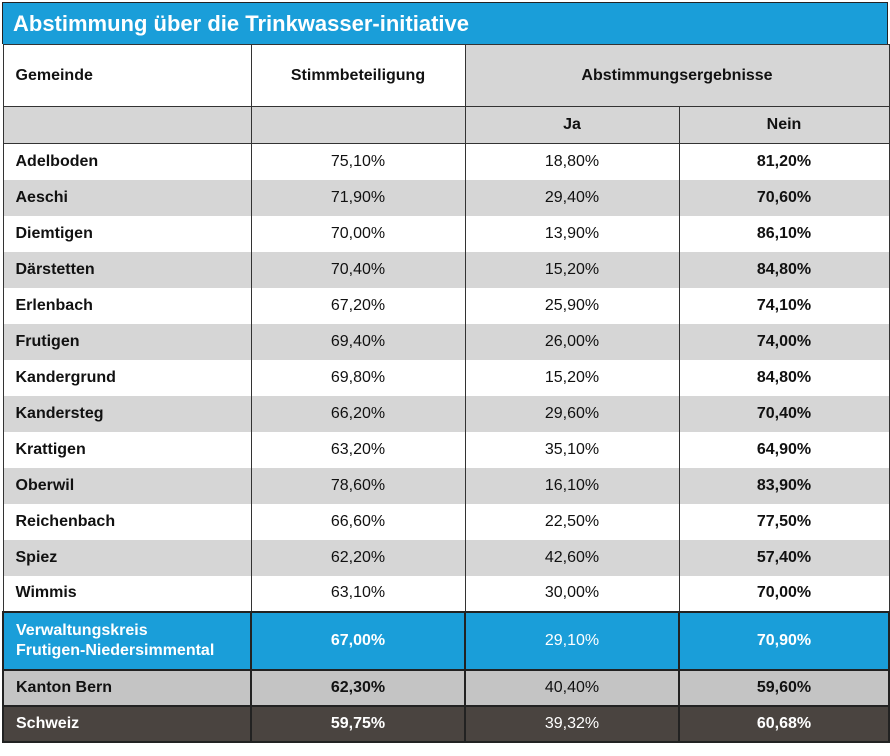  I want to click on ja-cell: 29,60%, so click(572, 413).